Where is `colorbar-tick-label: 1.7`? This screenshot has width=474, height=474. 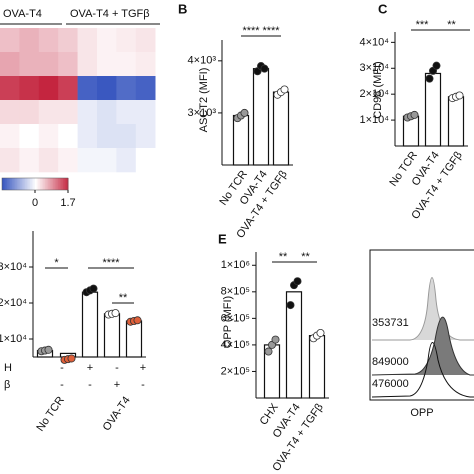
colorbar-tick-label: 1.7 is located at coordinates (67, 203).